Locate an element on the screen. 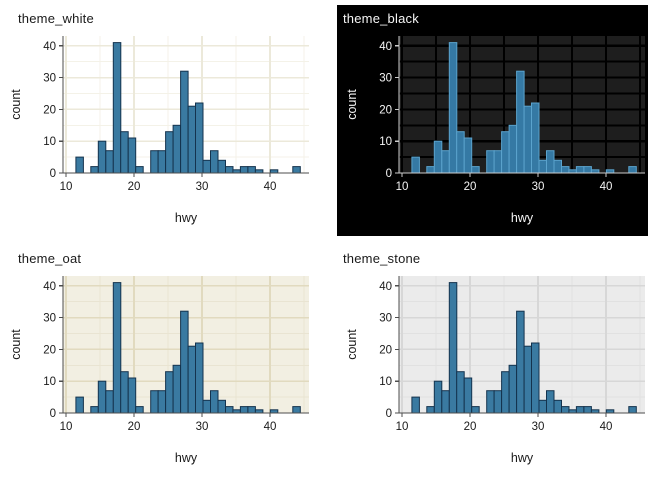 Image resolution: width=672 pixels, height=480 pixels. plot-title: theme_stone is located at coordinates (382, 258).